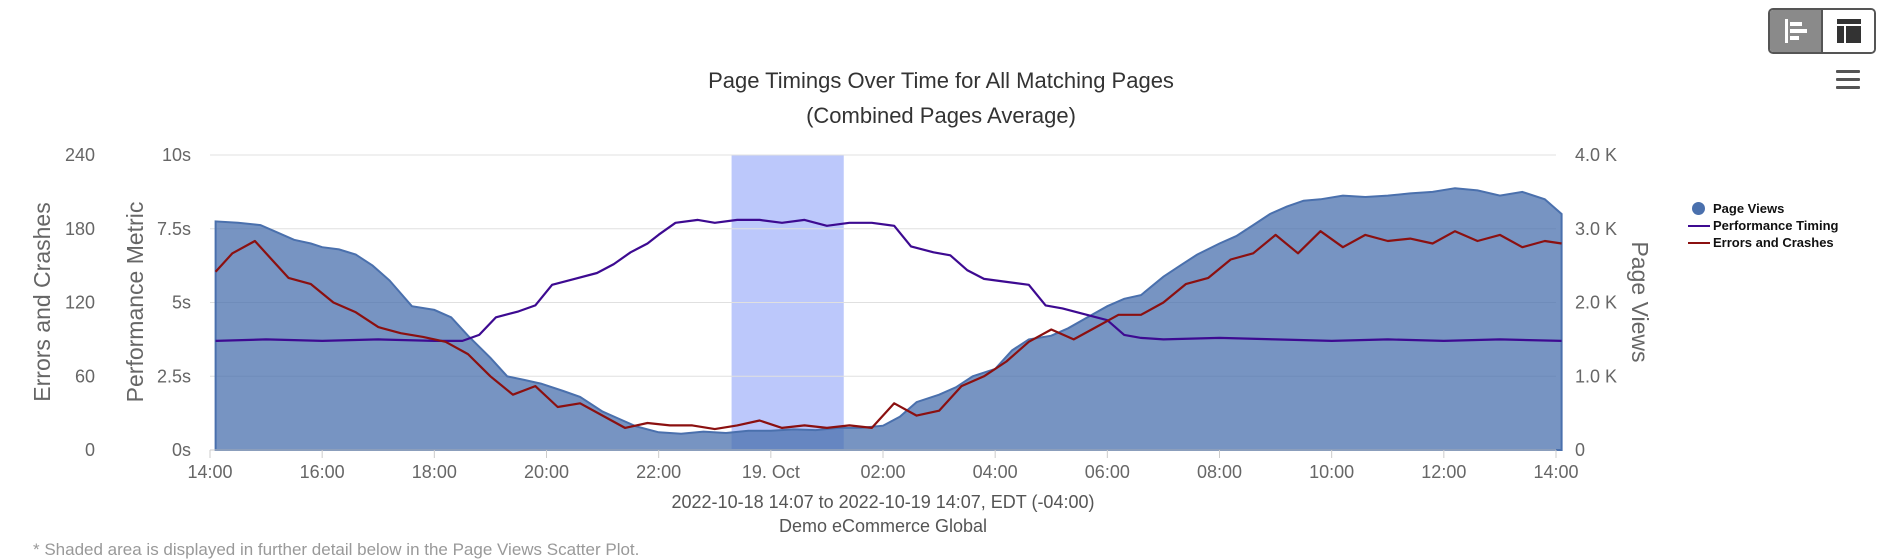 The height and width of the screenshot is (560, 1881). I want to click on y-tick-label-page-views: 3.0 K, so click(1596, 229).